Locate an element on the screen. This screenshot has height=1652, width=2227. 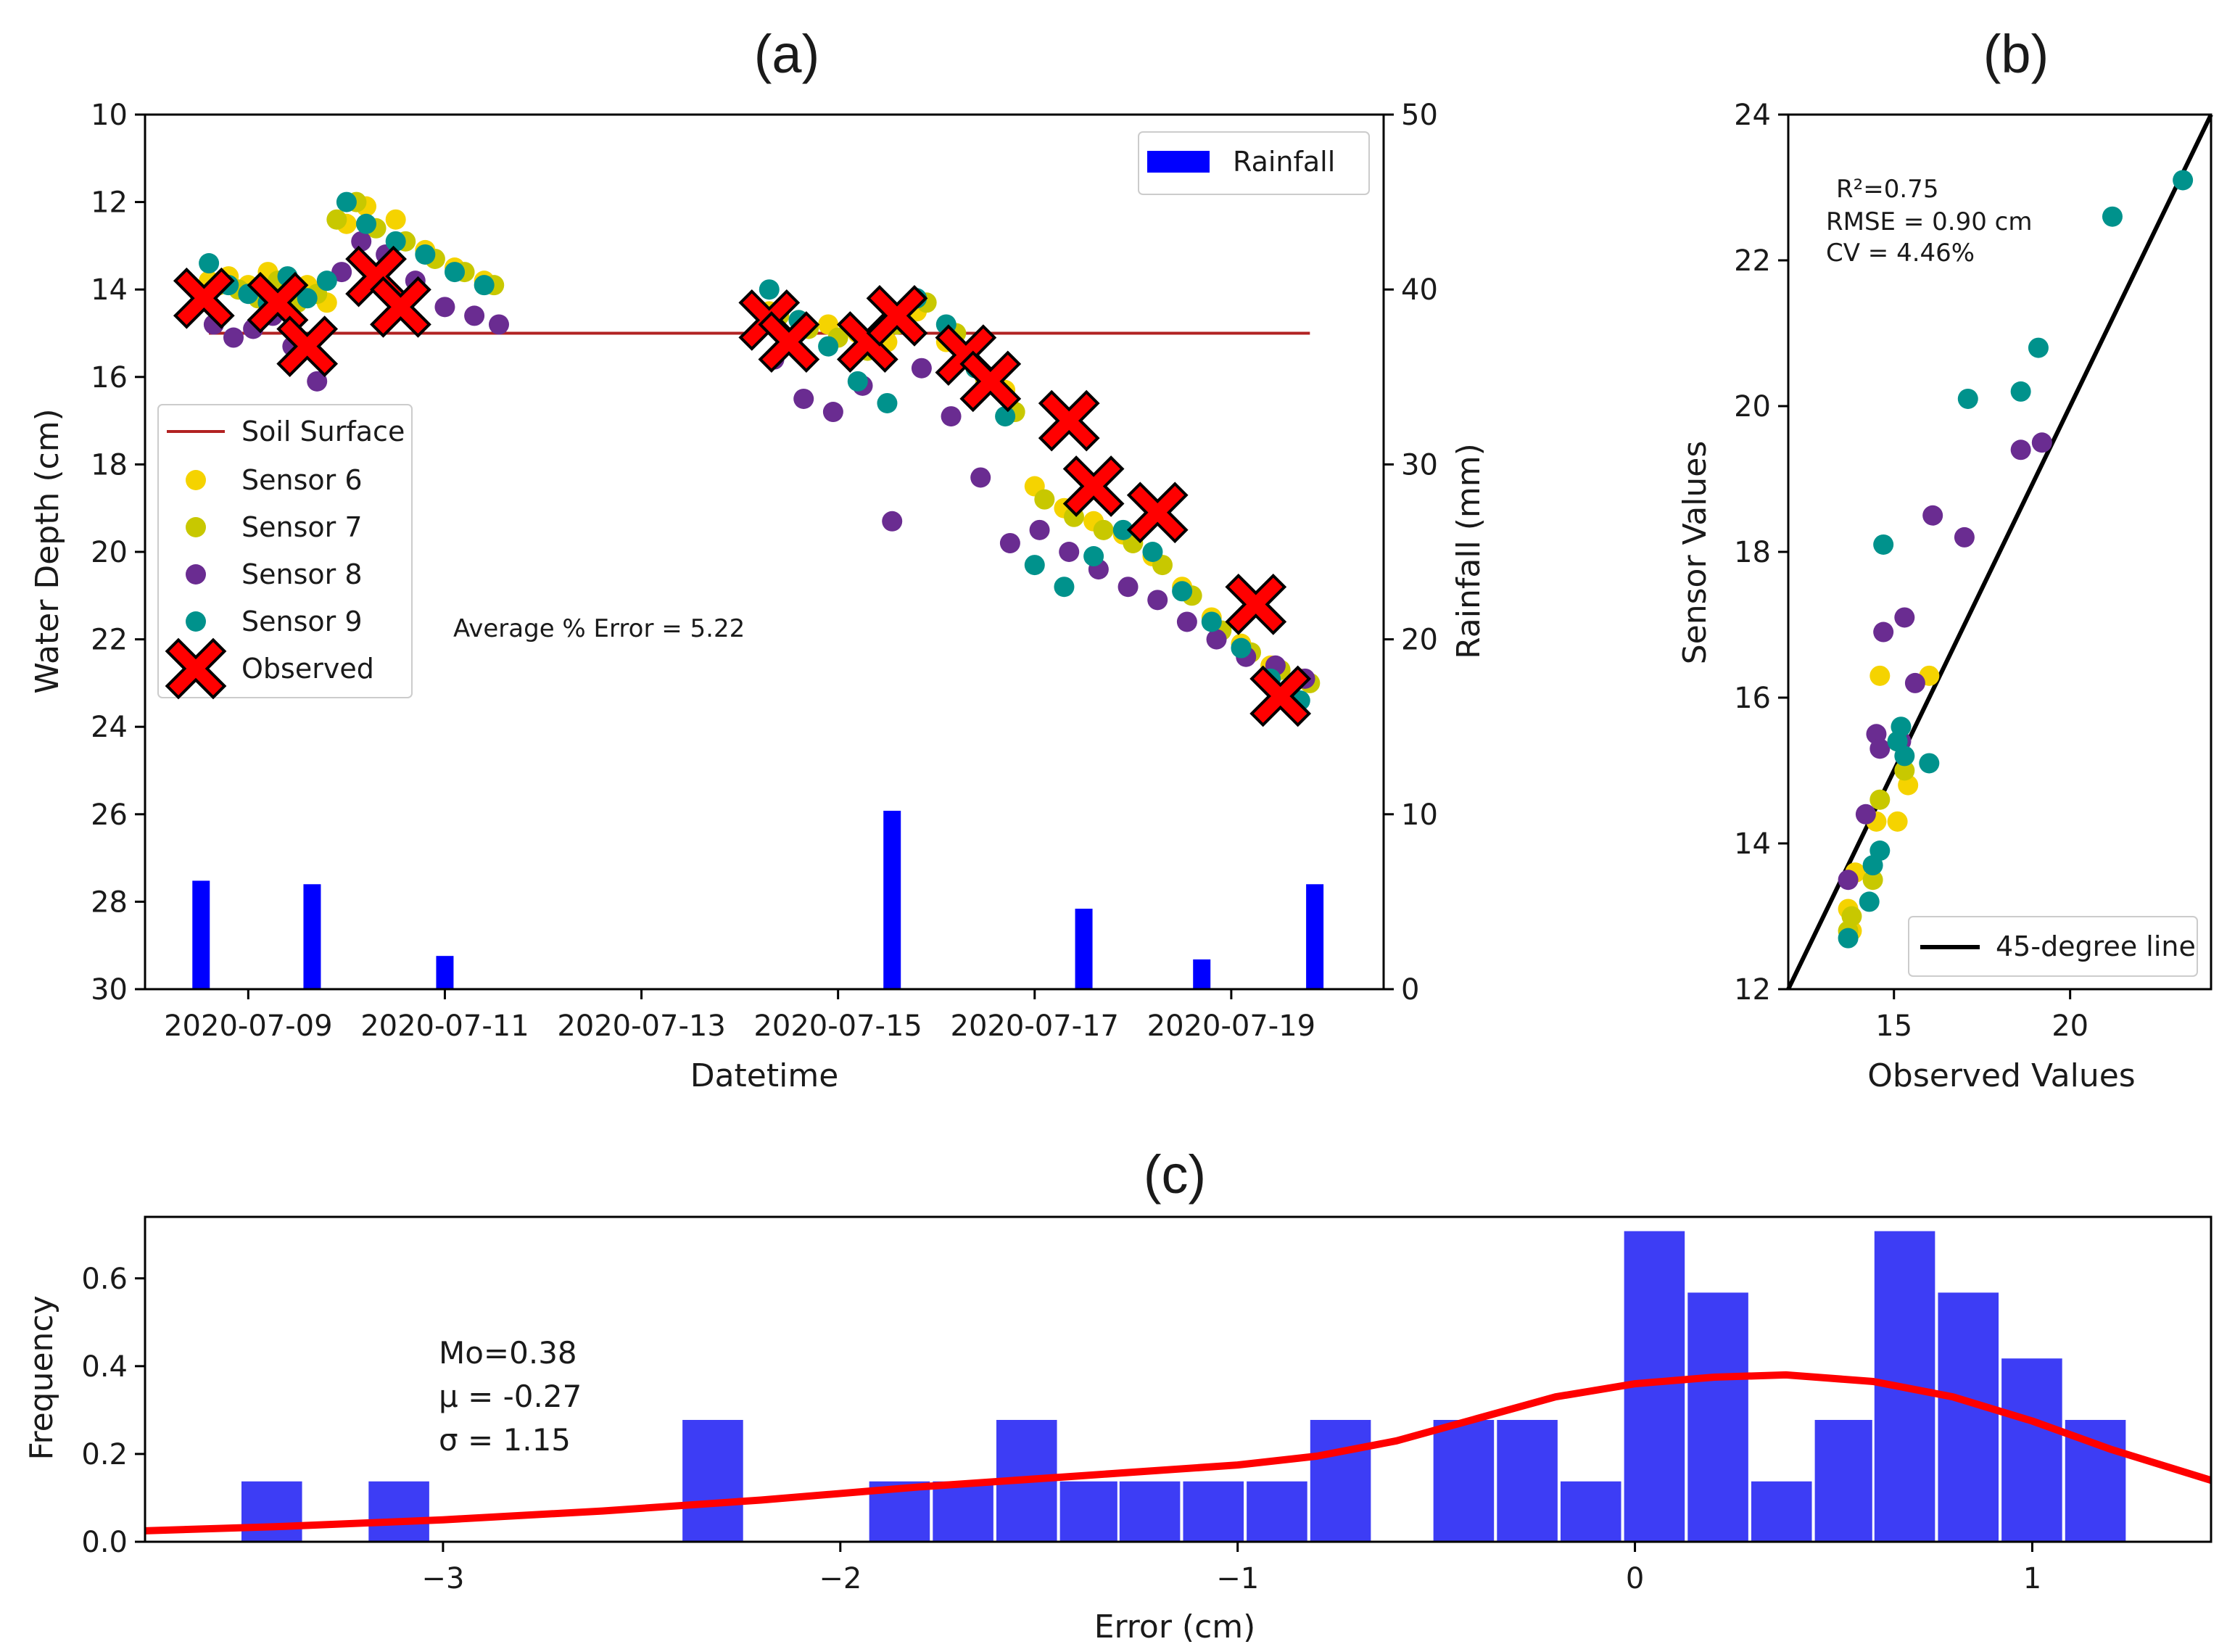
y-tick-label: 14 is located at coordinates (109, 290).